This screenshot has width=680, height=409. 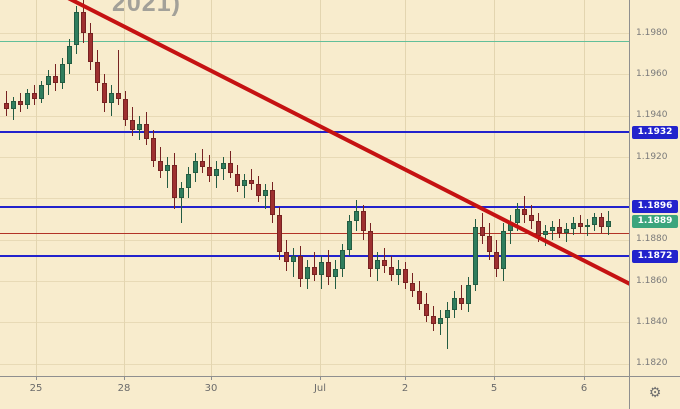 I want to click on price-level-chip: 1.1932, so click(x=655, y=132).